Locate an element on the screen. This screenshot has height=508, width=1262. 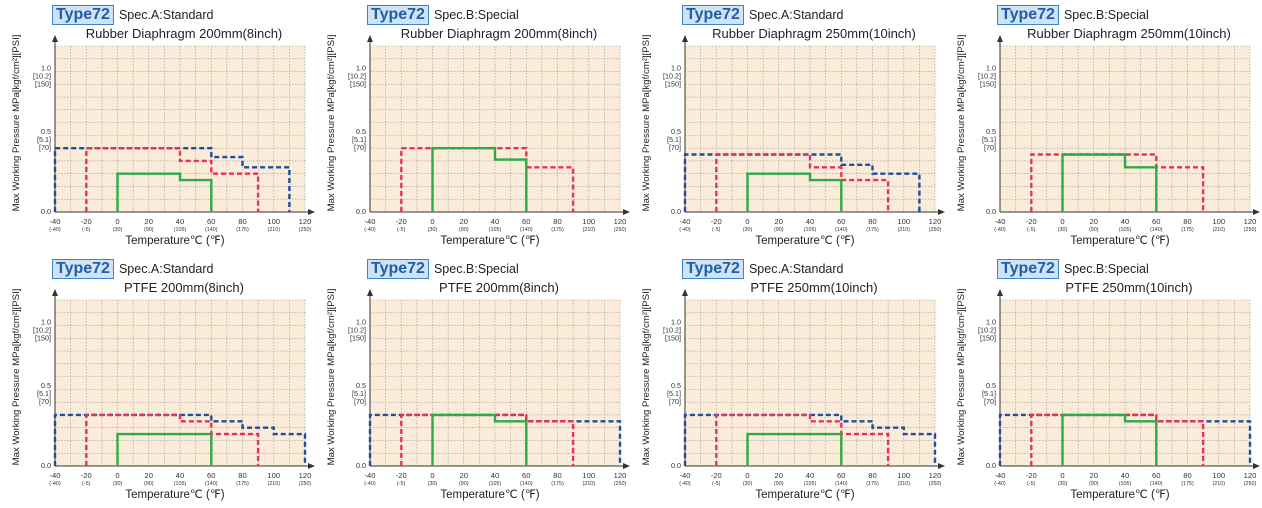
chart-title: PTFE 200mm(8inch) is located at coordinates (184, 287).